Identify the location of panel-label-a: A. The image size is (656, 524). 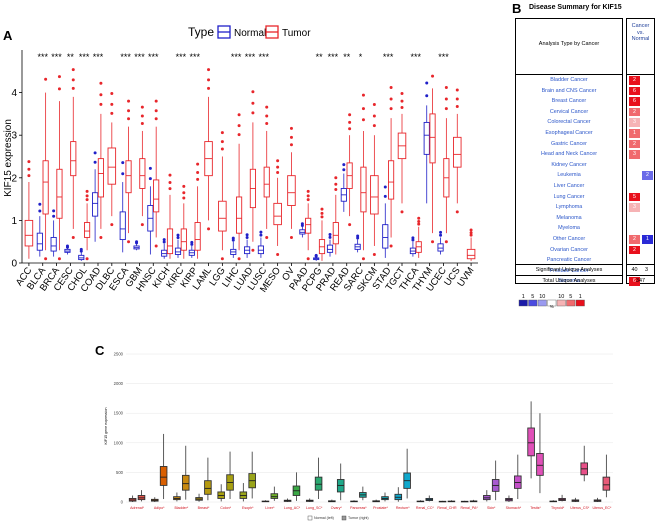
(8, 35).